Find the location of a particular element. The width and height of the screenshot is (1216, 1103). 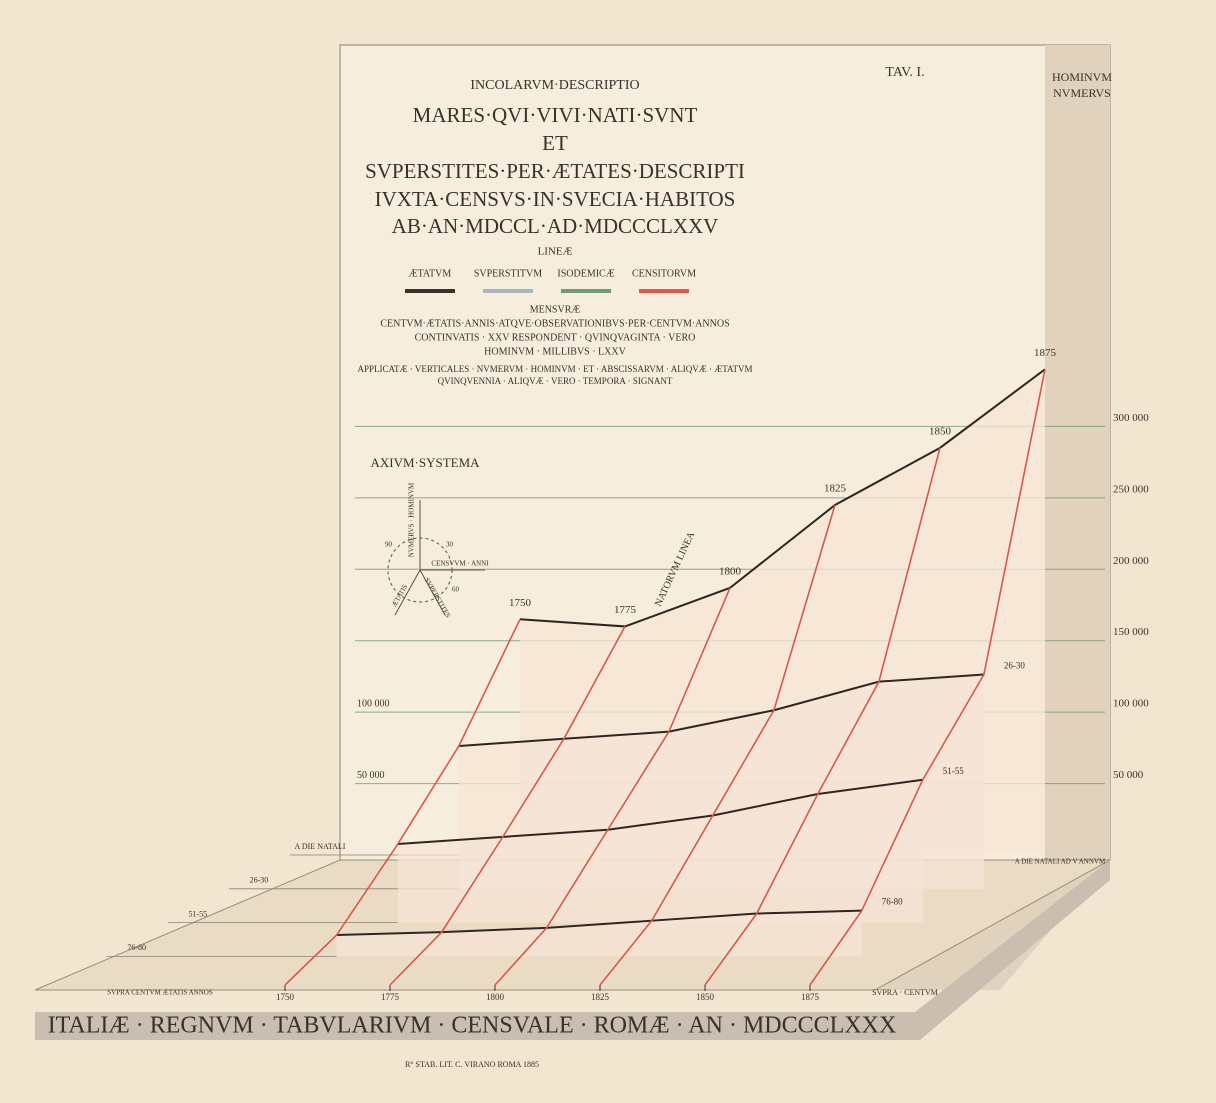

axis-tick: 30 is located at coordinates (450, 545).